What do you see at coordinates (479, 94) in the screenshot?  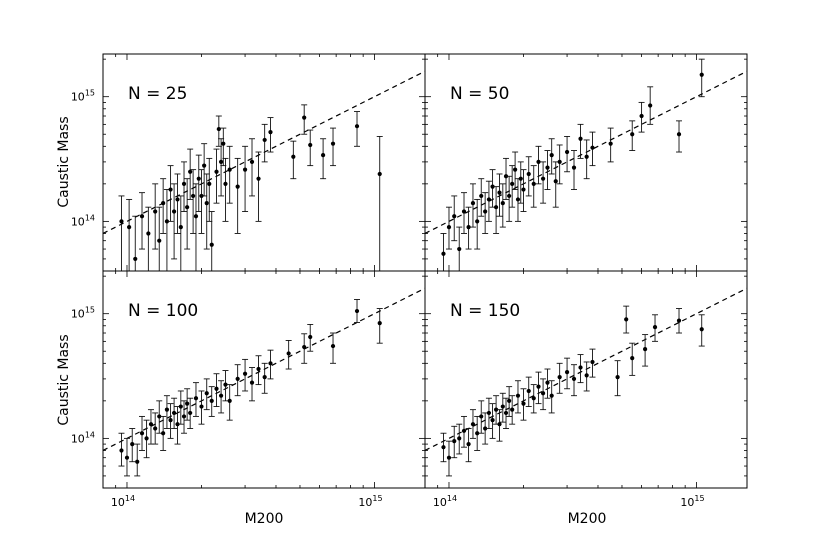 I see `panel-annotation: N = 50` at bounding box center [479, 94].